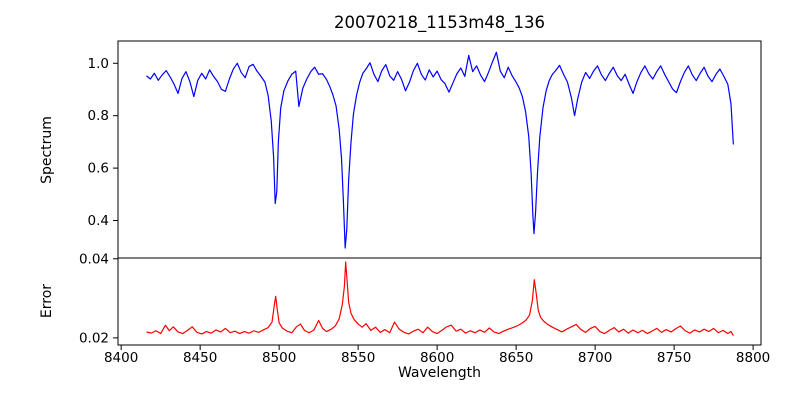 The image size is (800, 400). What do you see at coordinates (47, 150) in the screenshot?
I see `y-axis-label-spectrum: Spectrum` at bounding box center [47, 150].